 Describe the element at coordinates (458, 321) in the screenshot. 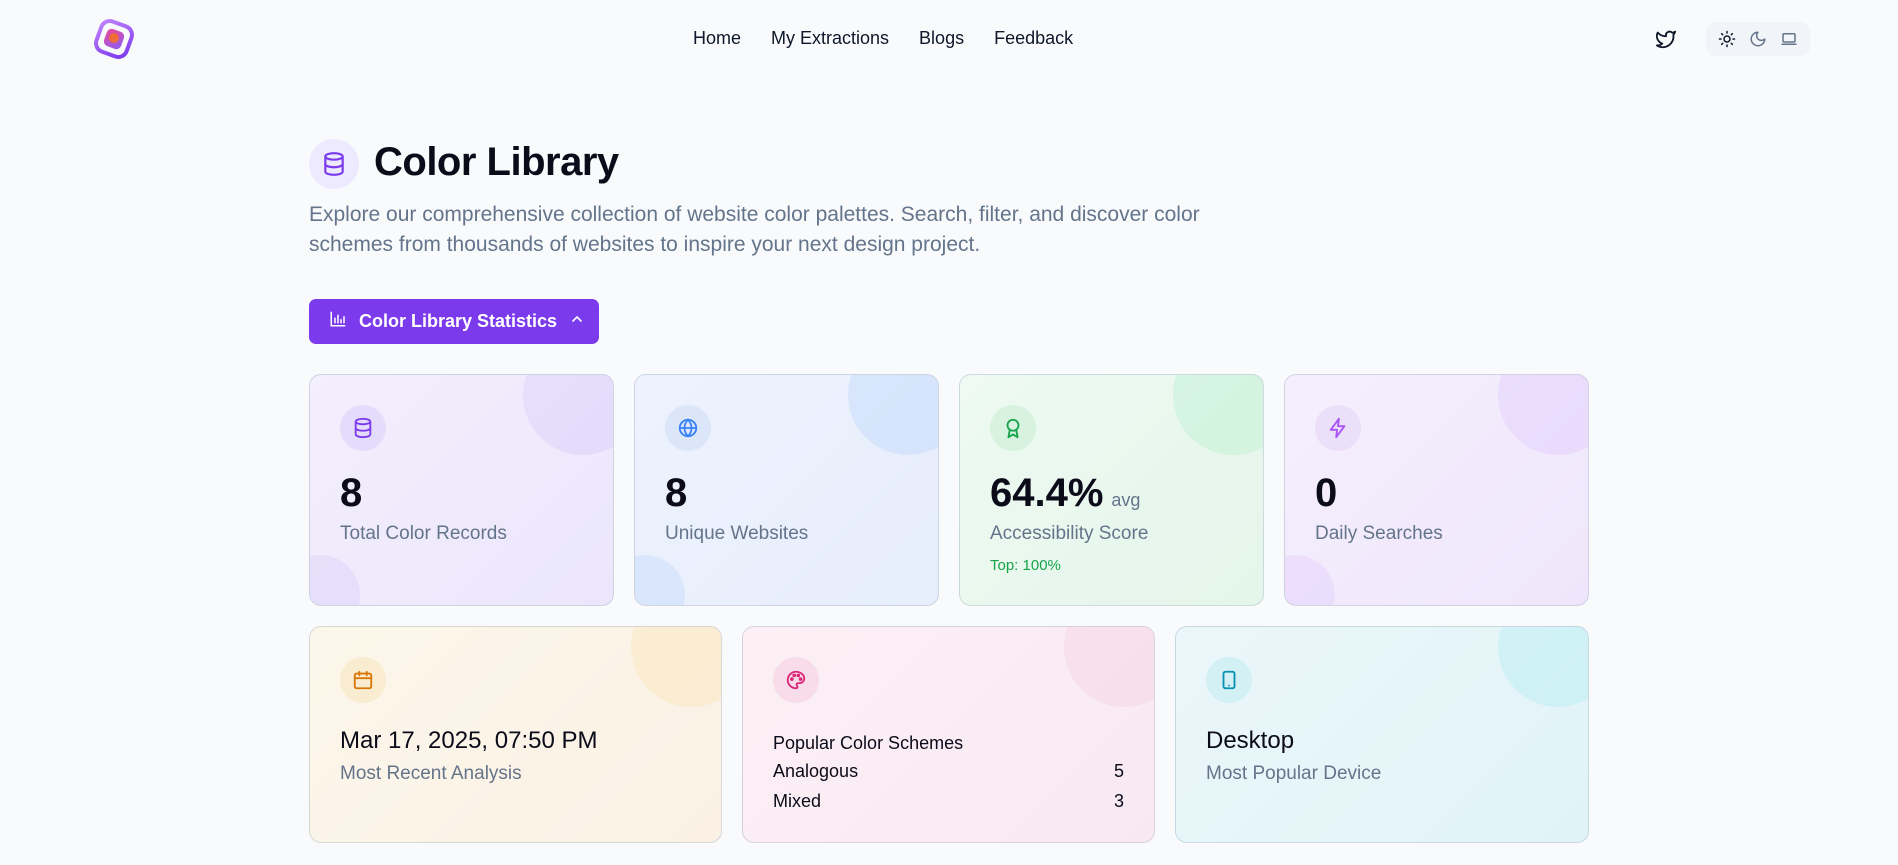

I see `stats-button-label: Color Library Statistics` at that location.